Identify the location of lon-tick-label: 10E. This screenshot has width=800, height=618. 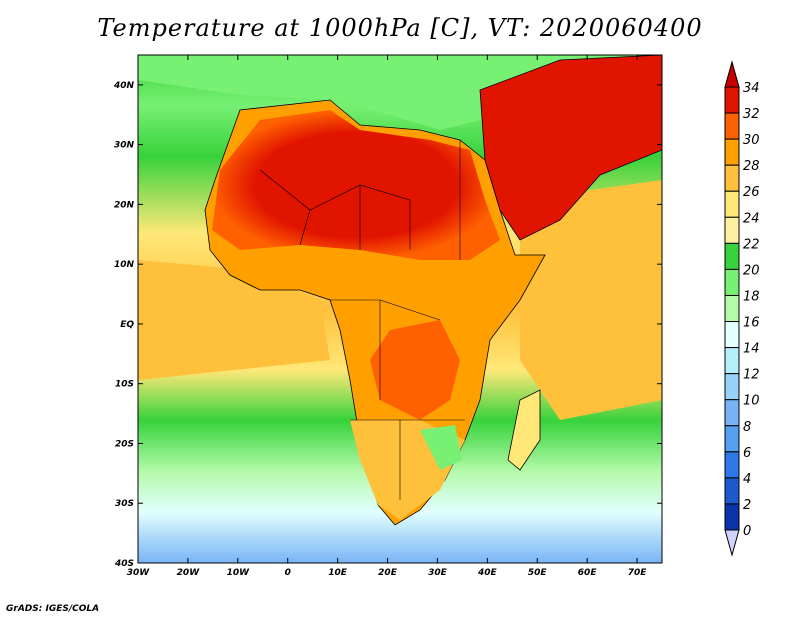
(338, 573).